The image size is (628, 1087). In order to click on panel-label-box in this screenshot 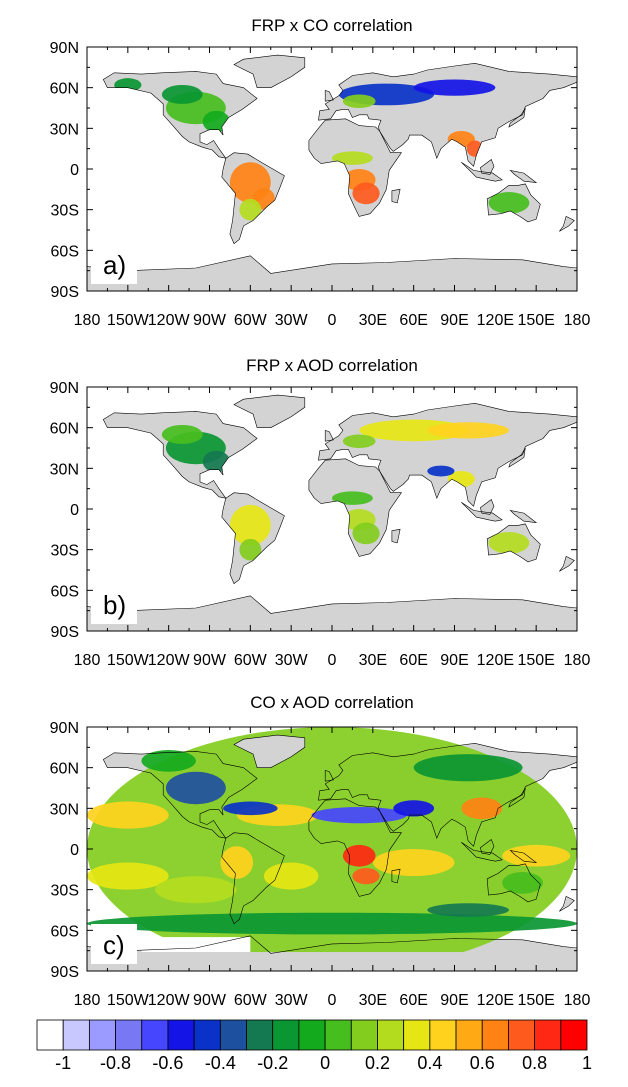, I will do `click(114, 944)`.